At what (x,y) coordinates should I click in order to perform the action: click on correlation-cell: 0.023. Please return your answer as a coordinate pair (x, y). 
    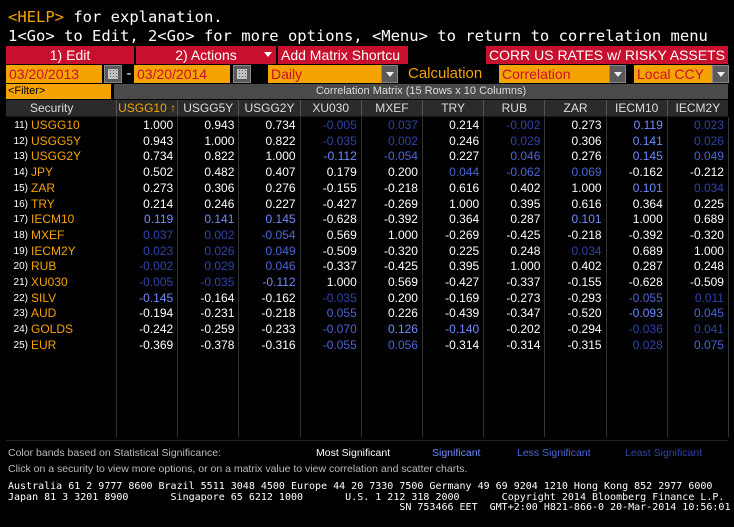
    Looking at the image, I should click on (158, 250).